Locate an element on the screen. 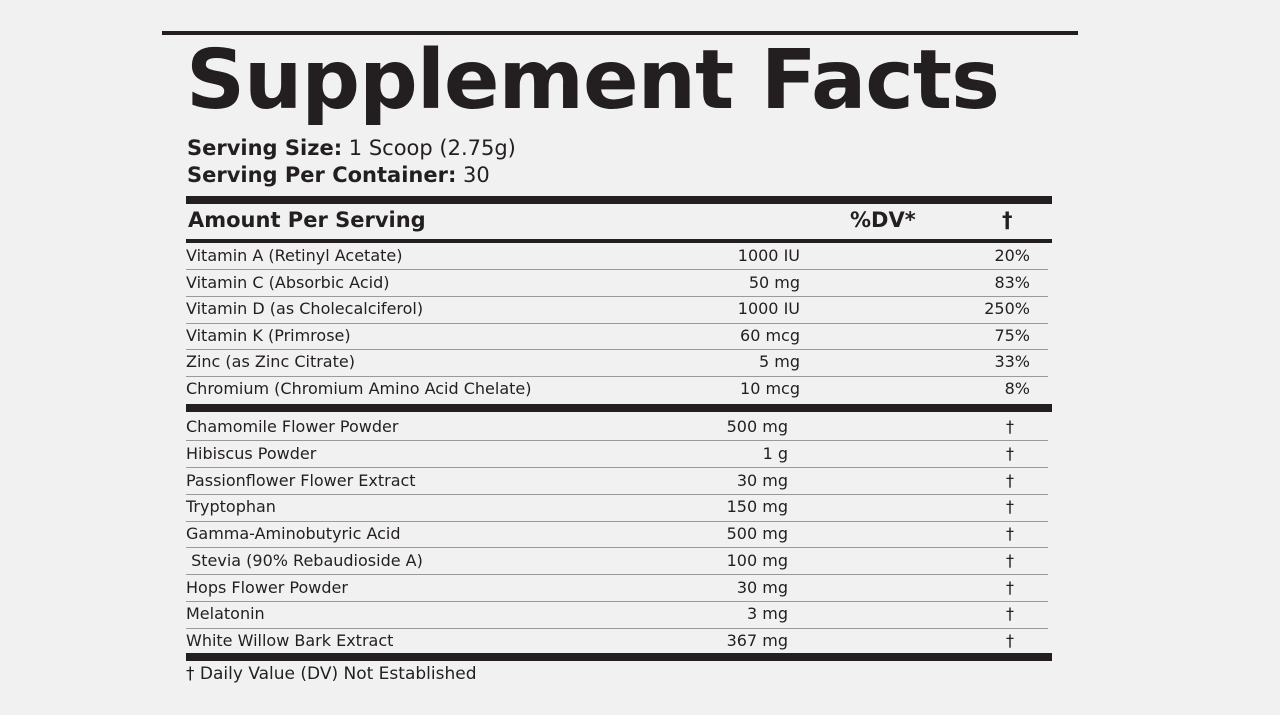 The height and width of the screenshot is (715, 1280). ingredient-name: Vitamin D (as Cholecalciferol) is located at coordinates (305, 309).